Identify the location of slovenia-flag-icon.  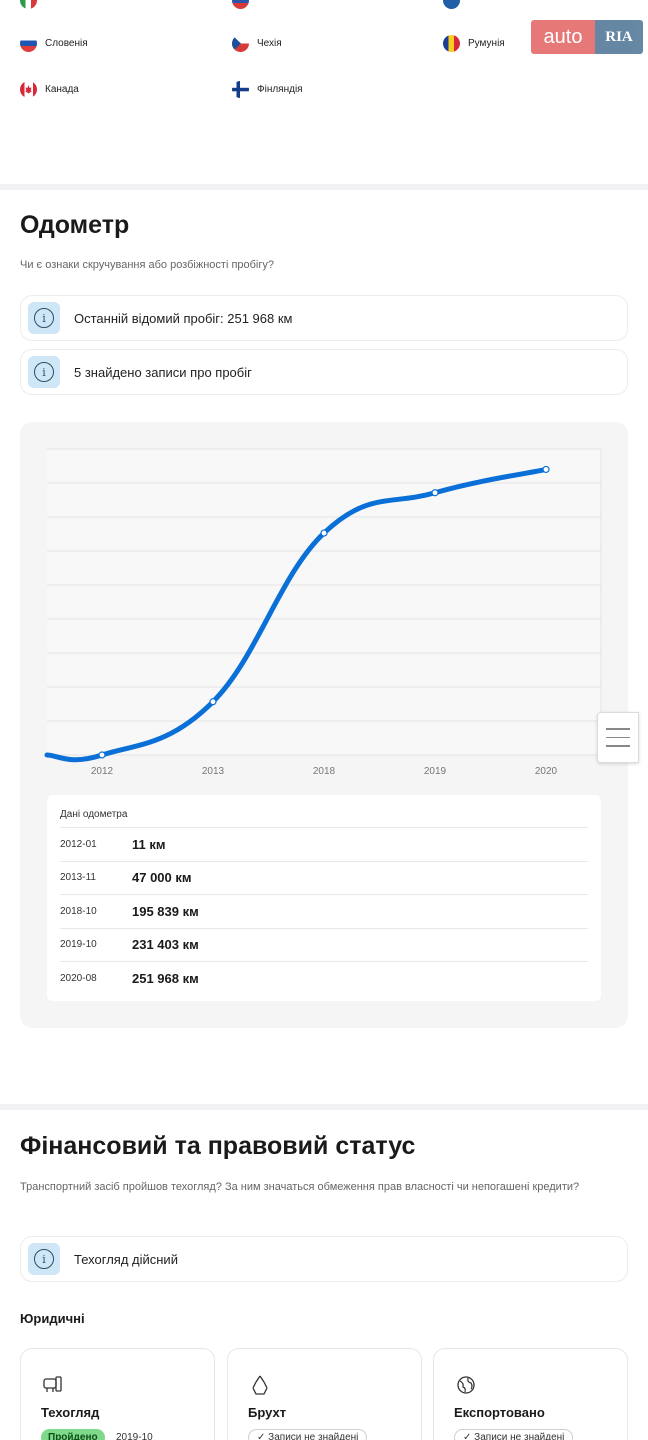
(28, 43).